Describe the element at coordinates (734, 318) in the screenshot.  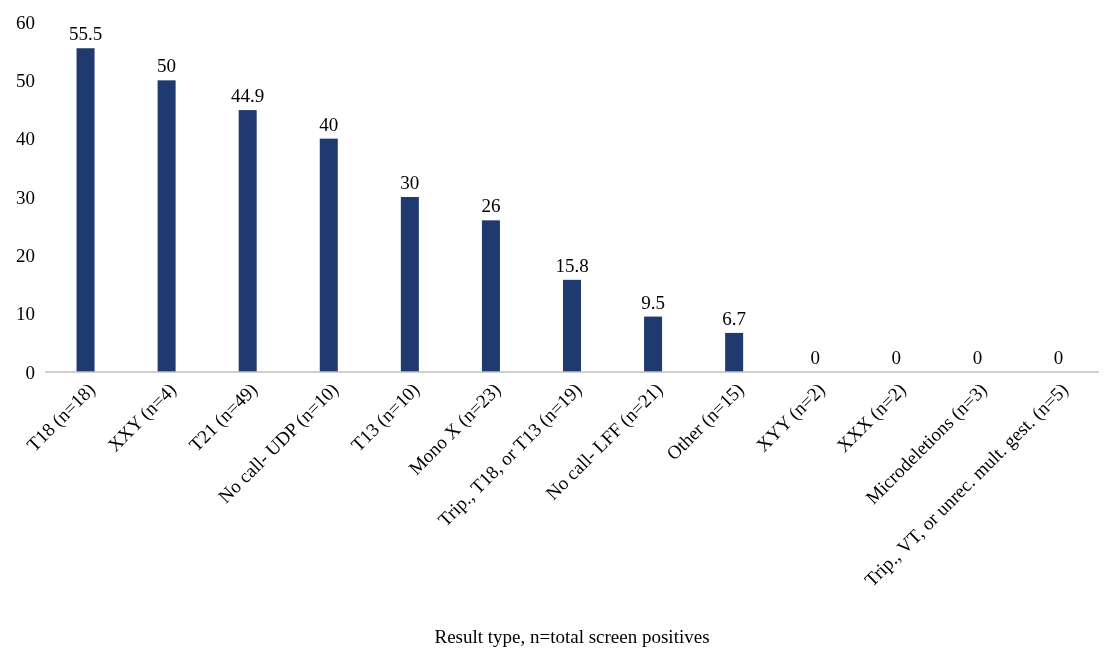
I see `data-label: 6.7` at that location.